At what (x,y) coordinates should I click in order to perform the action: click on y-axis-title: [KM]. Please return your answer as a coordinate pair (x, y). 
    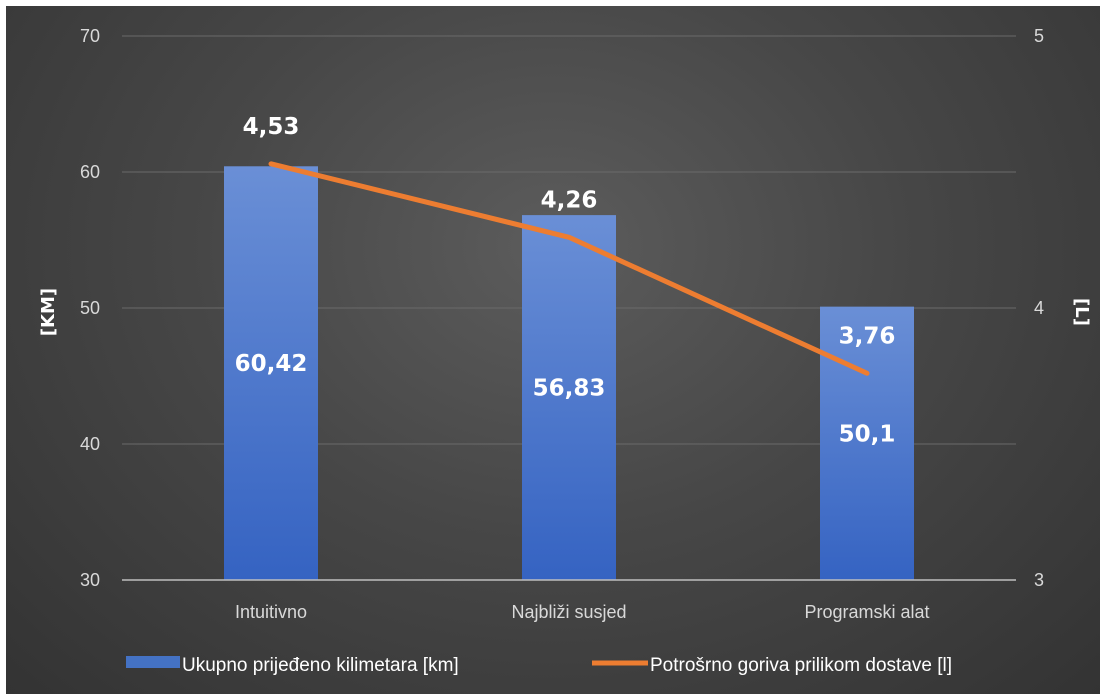
    Looking at the image, I should click on (48, 312).